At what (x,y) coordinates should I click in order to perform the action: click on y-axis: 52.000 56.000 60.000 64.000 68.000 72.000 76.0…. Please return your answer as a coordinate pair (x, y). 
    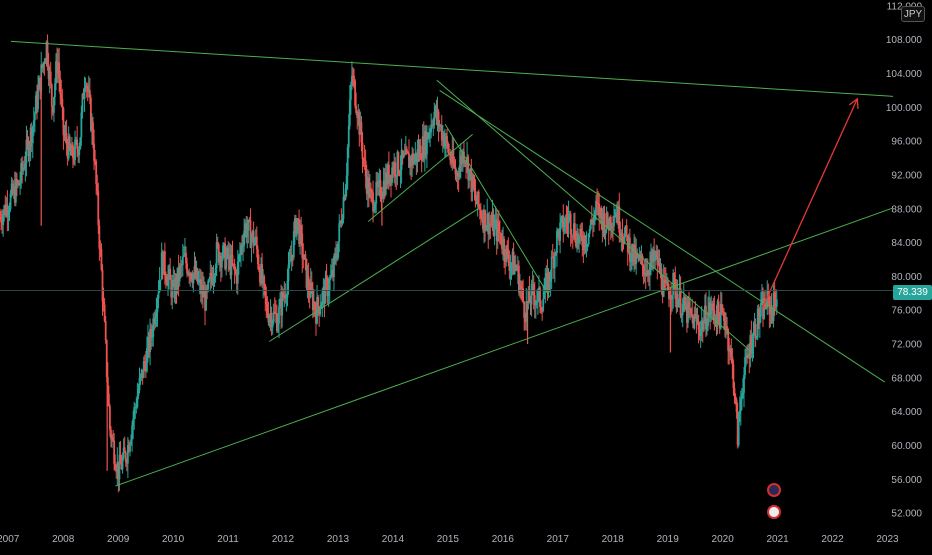
    Looking at the image, I should click on (904, 260).